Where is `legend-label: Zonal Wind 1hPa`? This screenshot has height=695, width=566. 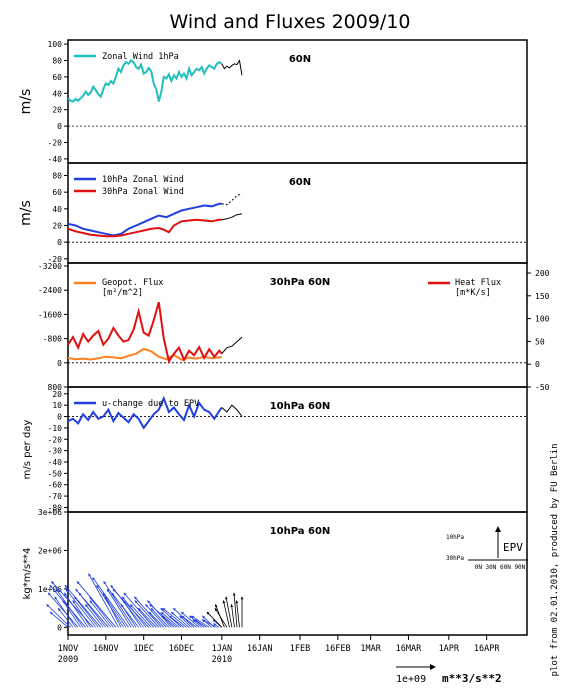
legend-label: Zonal Wind 1hPa is located at coordinates (140, 57).